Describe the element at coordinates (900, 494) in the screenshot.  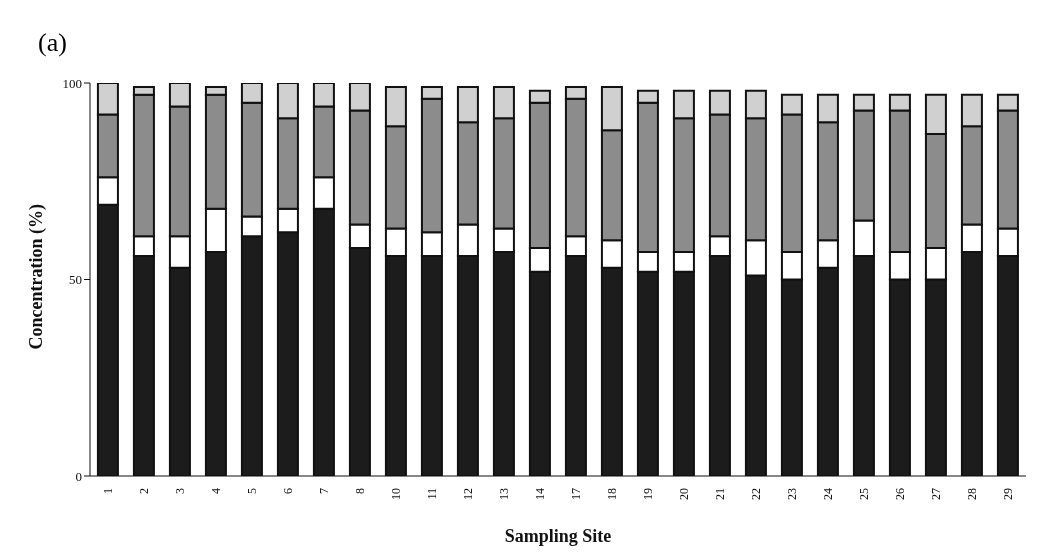
I see `x-tick-label: 26` at that location.